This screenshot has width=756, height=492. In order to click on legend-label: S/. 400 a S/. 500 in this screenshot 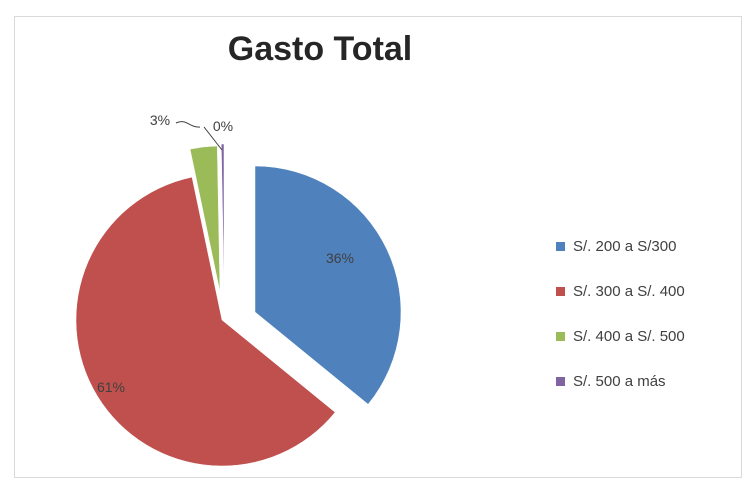, I will do `click(629, 336)`.